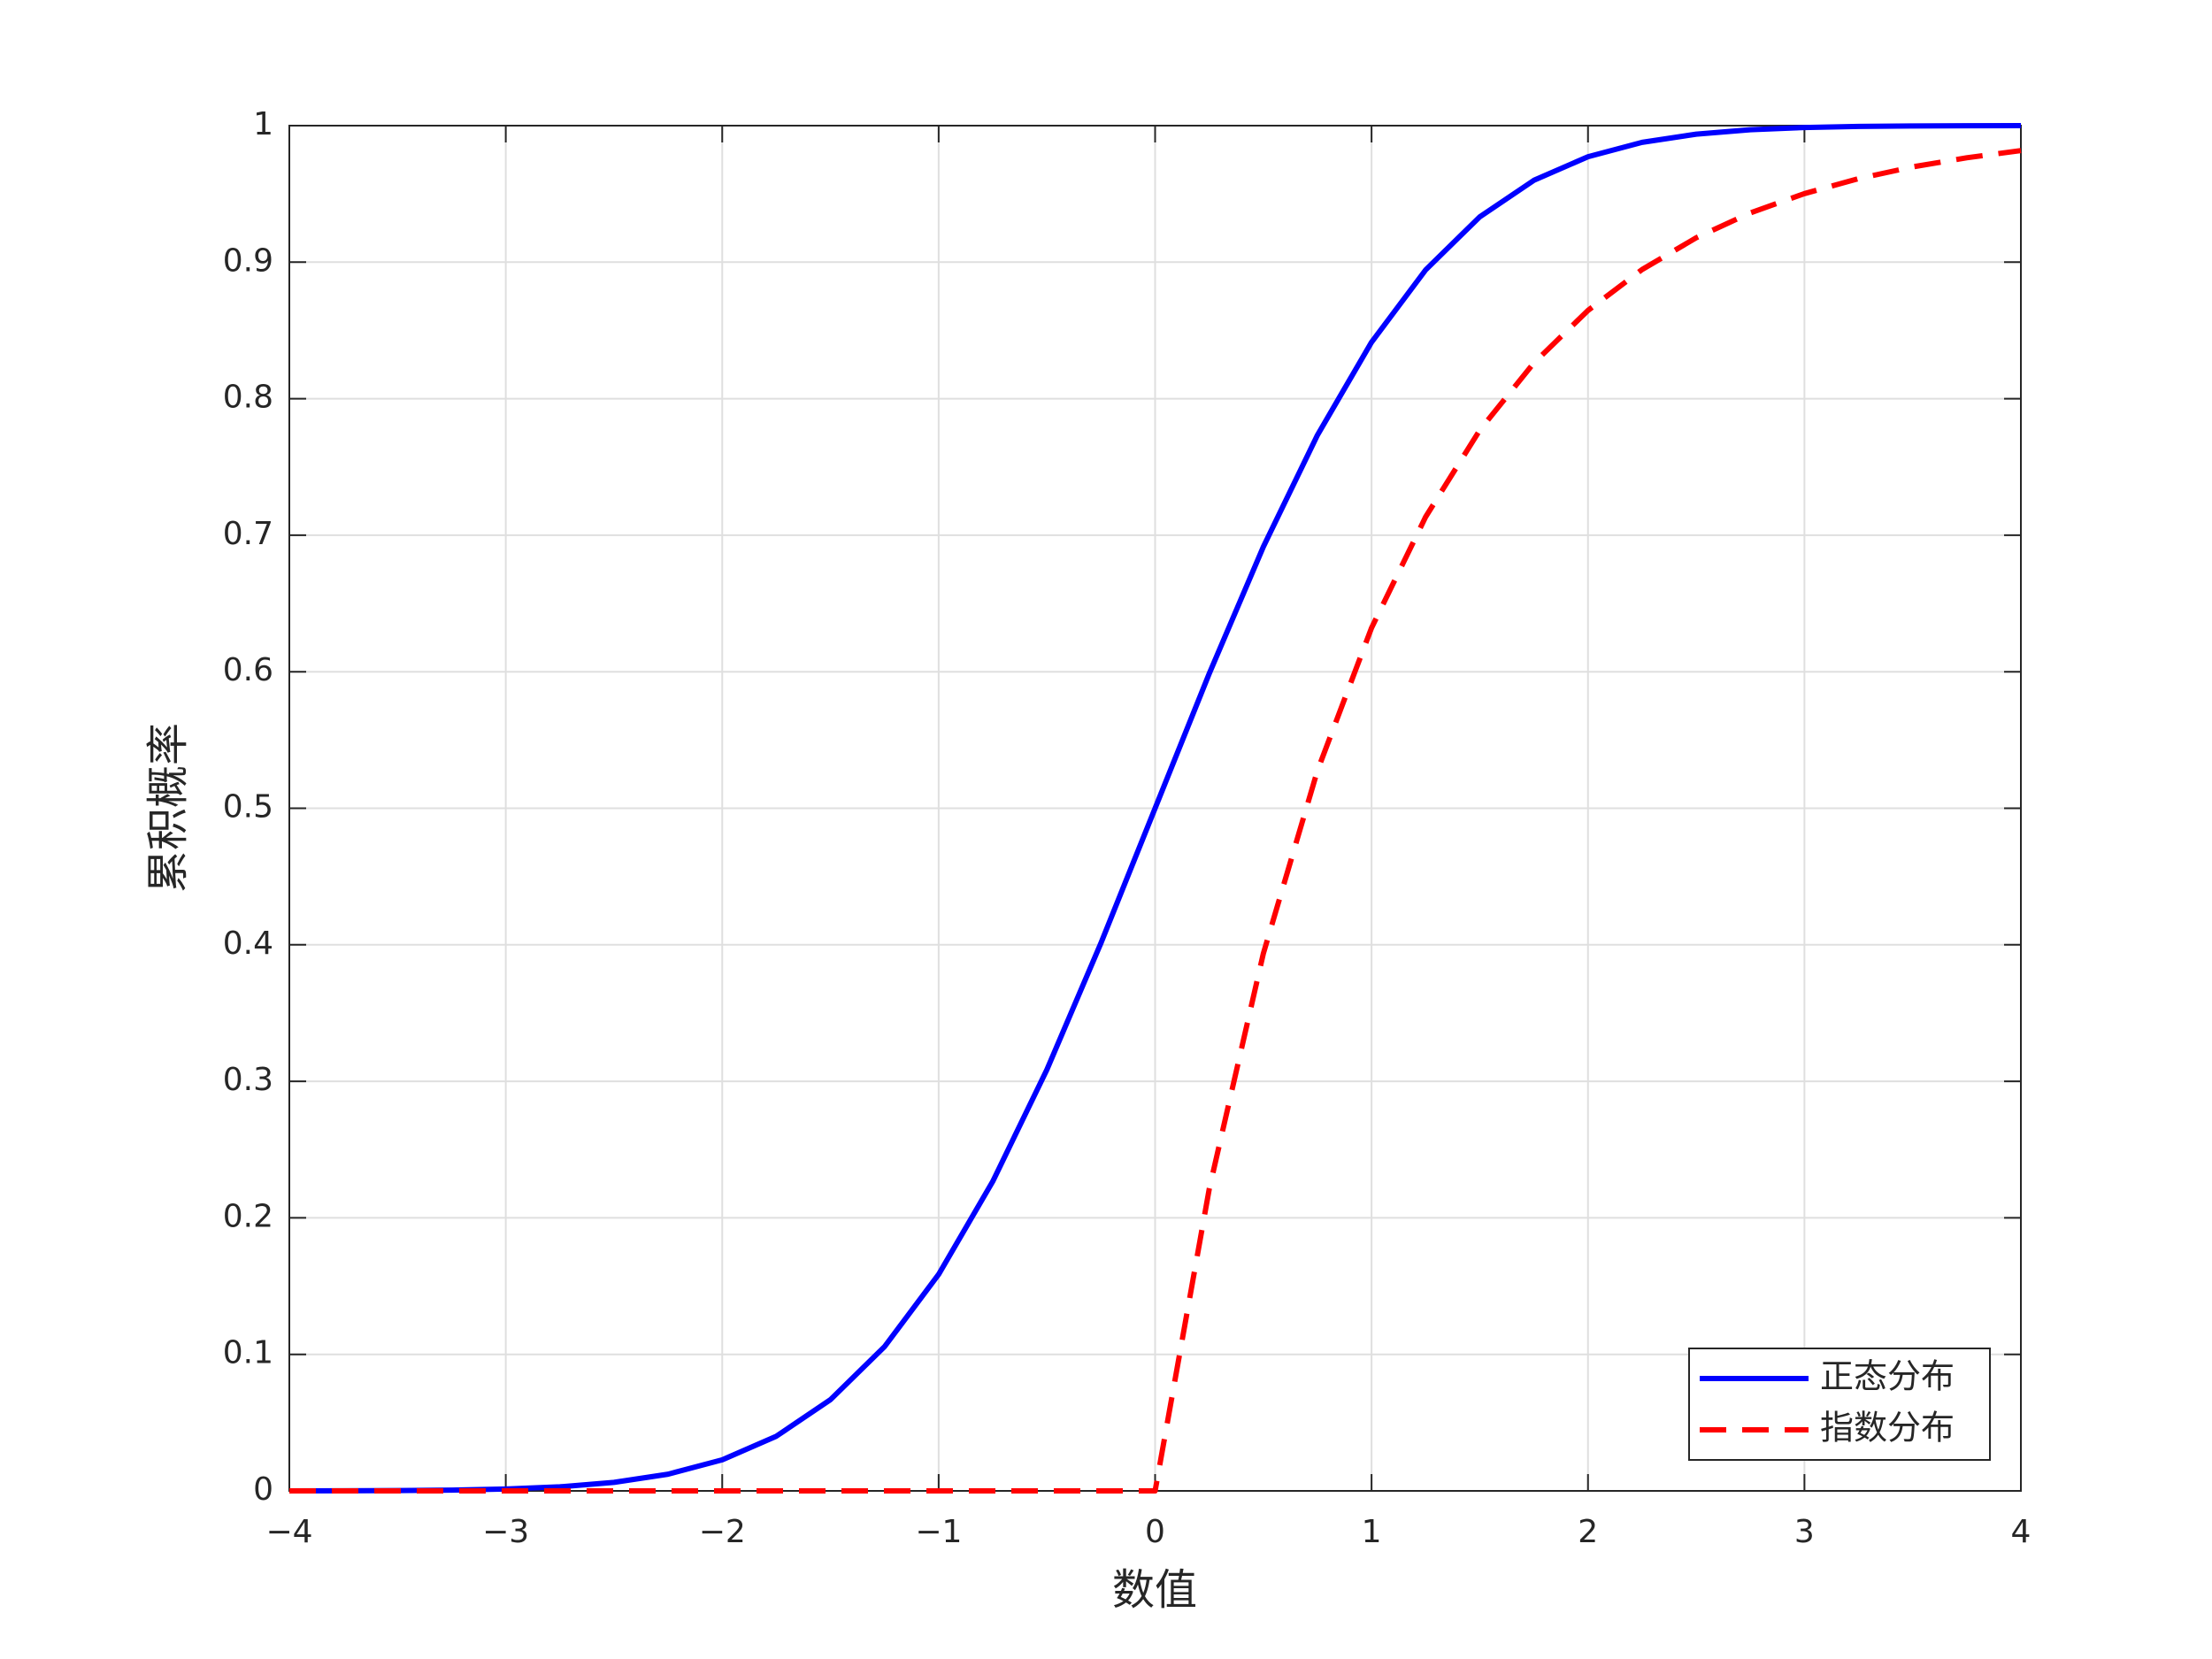 The image size is (2212, 1659). Describe the element at coordinates (1805, 1532) in the screenshot. I see `x-tick-label: 3` at that location.